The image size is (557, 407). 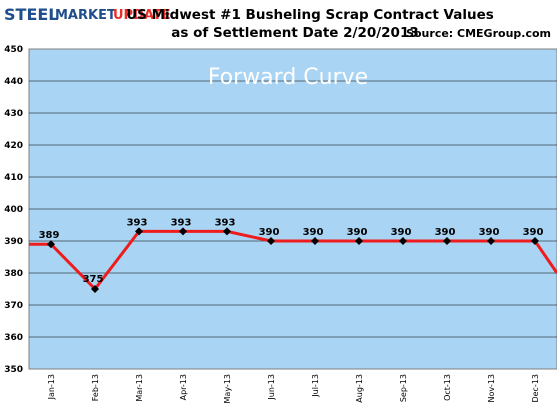 What do you see at coordinates (183, 387) in the screenshot?
I see `x-tick-label: Apr-13` at bounding box center [183, 387].